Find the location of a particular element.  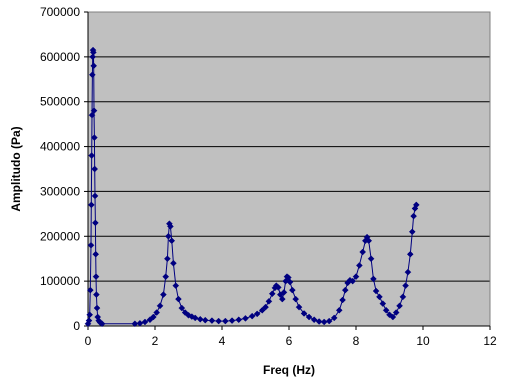

x-tick-label: 8 is located at coordinates (356, 341).